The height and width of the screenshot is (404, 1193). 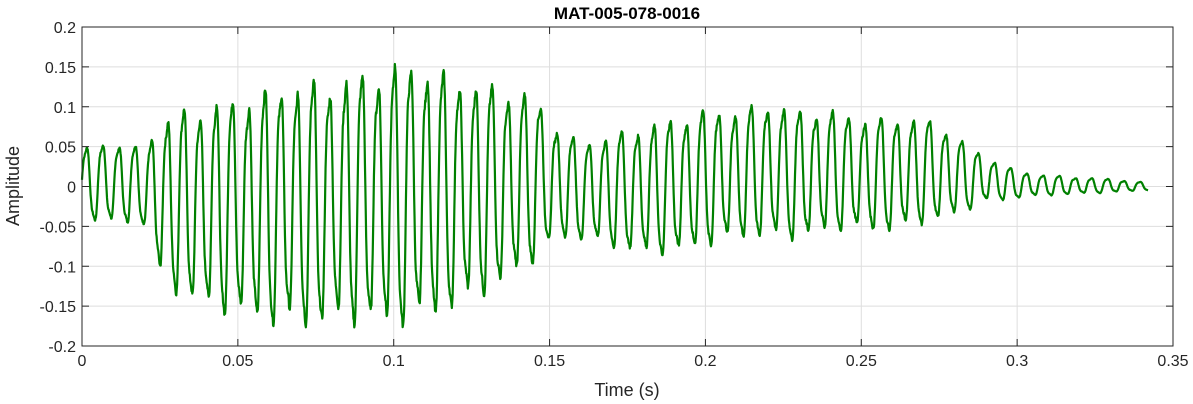 I want to click on y-tick-label: -0.15, so click(x=58, y=307).